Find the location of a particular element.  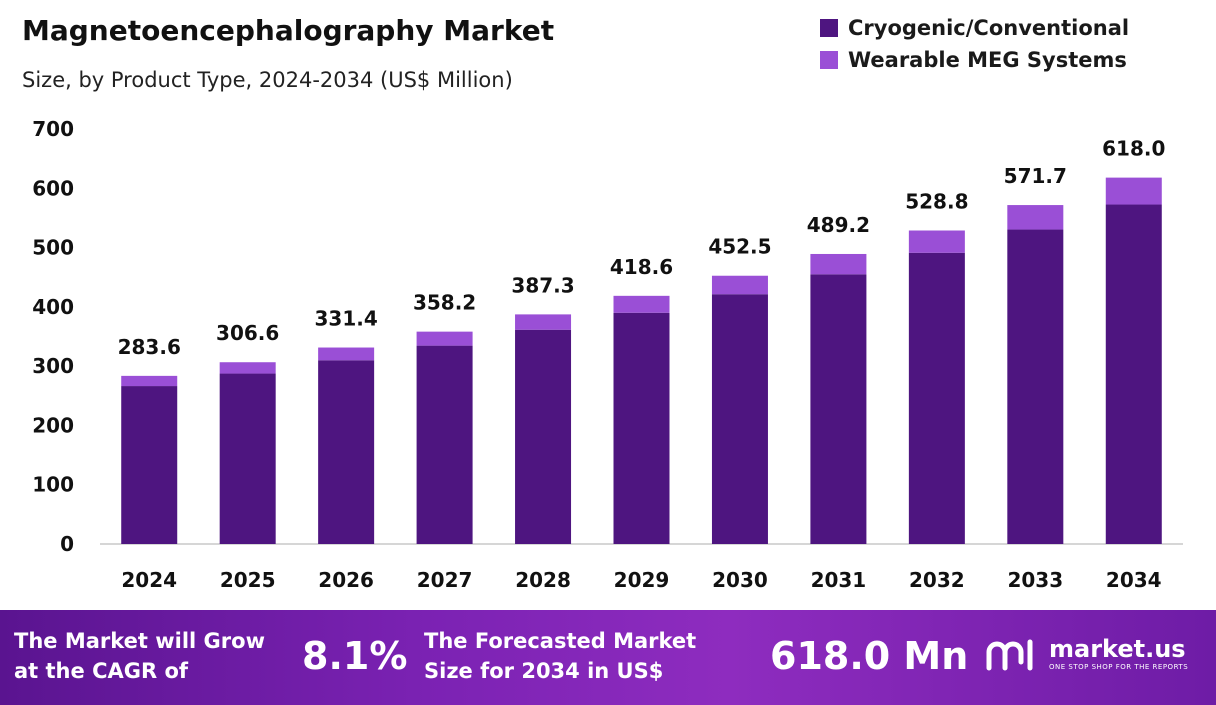

forecast-value: 618.0 Mn is located at coordinates (869, 656).